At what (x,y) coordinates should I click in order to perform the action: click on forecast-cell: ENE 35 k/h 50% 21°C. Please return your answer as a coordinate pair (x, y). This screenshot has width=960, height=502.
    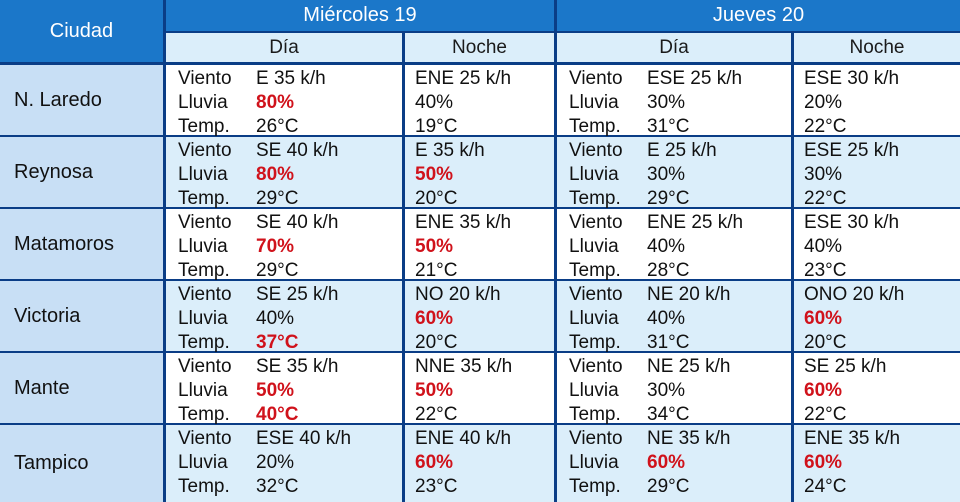
    Looking at the image, I should click on (479, 245).